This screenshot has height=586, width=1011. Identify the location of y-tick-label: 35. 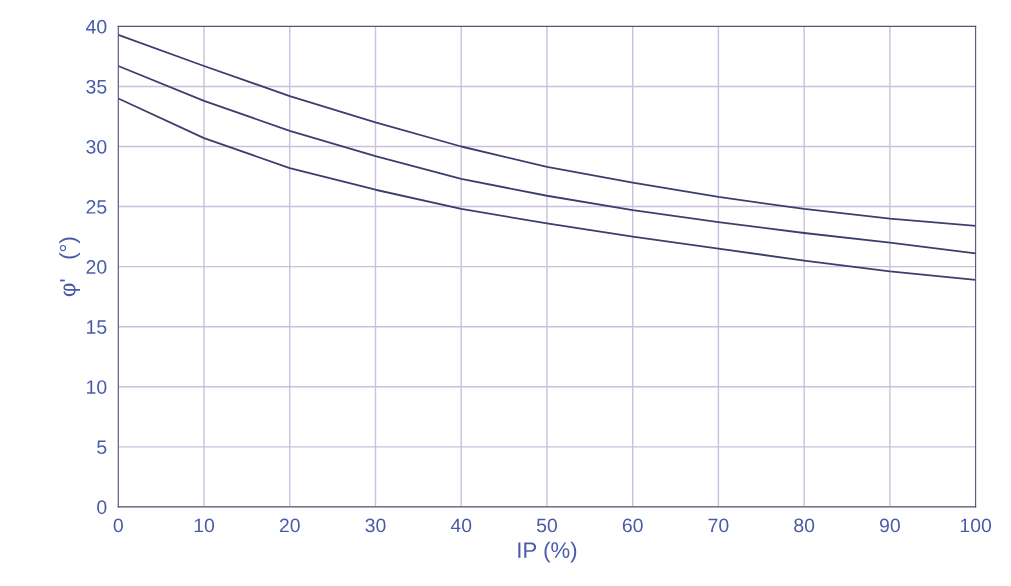
(96, 86).